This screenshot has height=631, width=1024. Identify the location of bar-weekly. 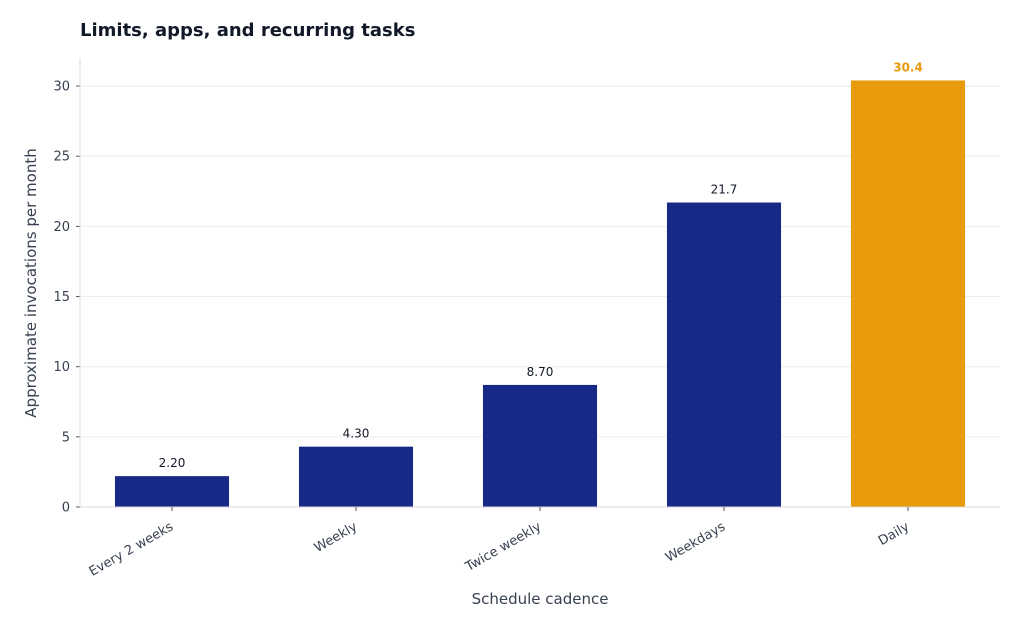
(356, 476).